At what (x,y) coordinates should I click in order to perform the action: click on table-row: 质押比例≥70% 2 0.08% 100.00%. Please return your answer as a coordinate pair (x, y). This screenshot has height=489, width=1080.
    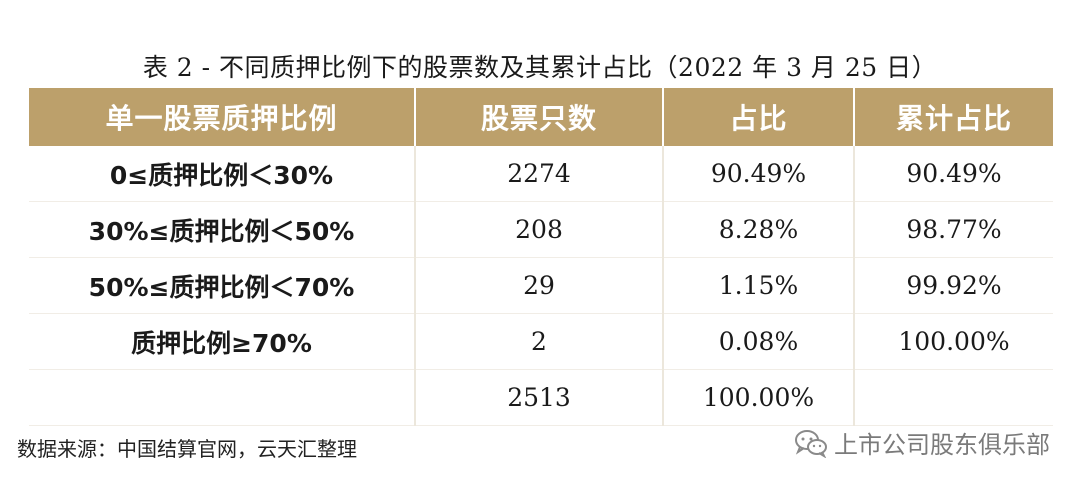
    Looking at the image, I should click on (541, 341).